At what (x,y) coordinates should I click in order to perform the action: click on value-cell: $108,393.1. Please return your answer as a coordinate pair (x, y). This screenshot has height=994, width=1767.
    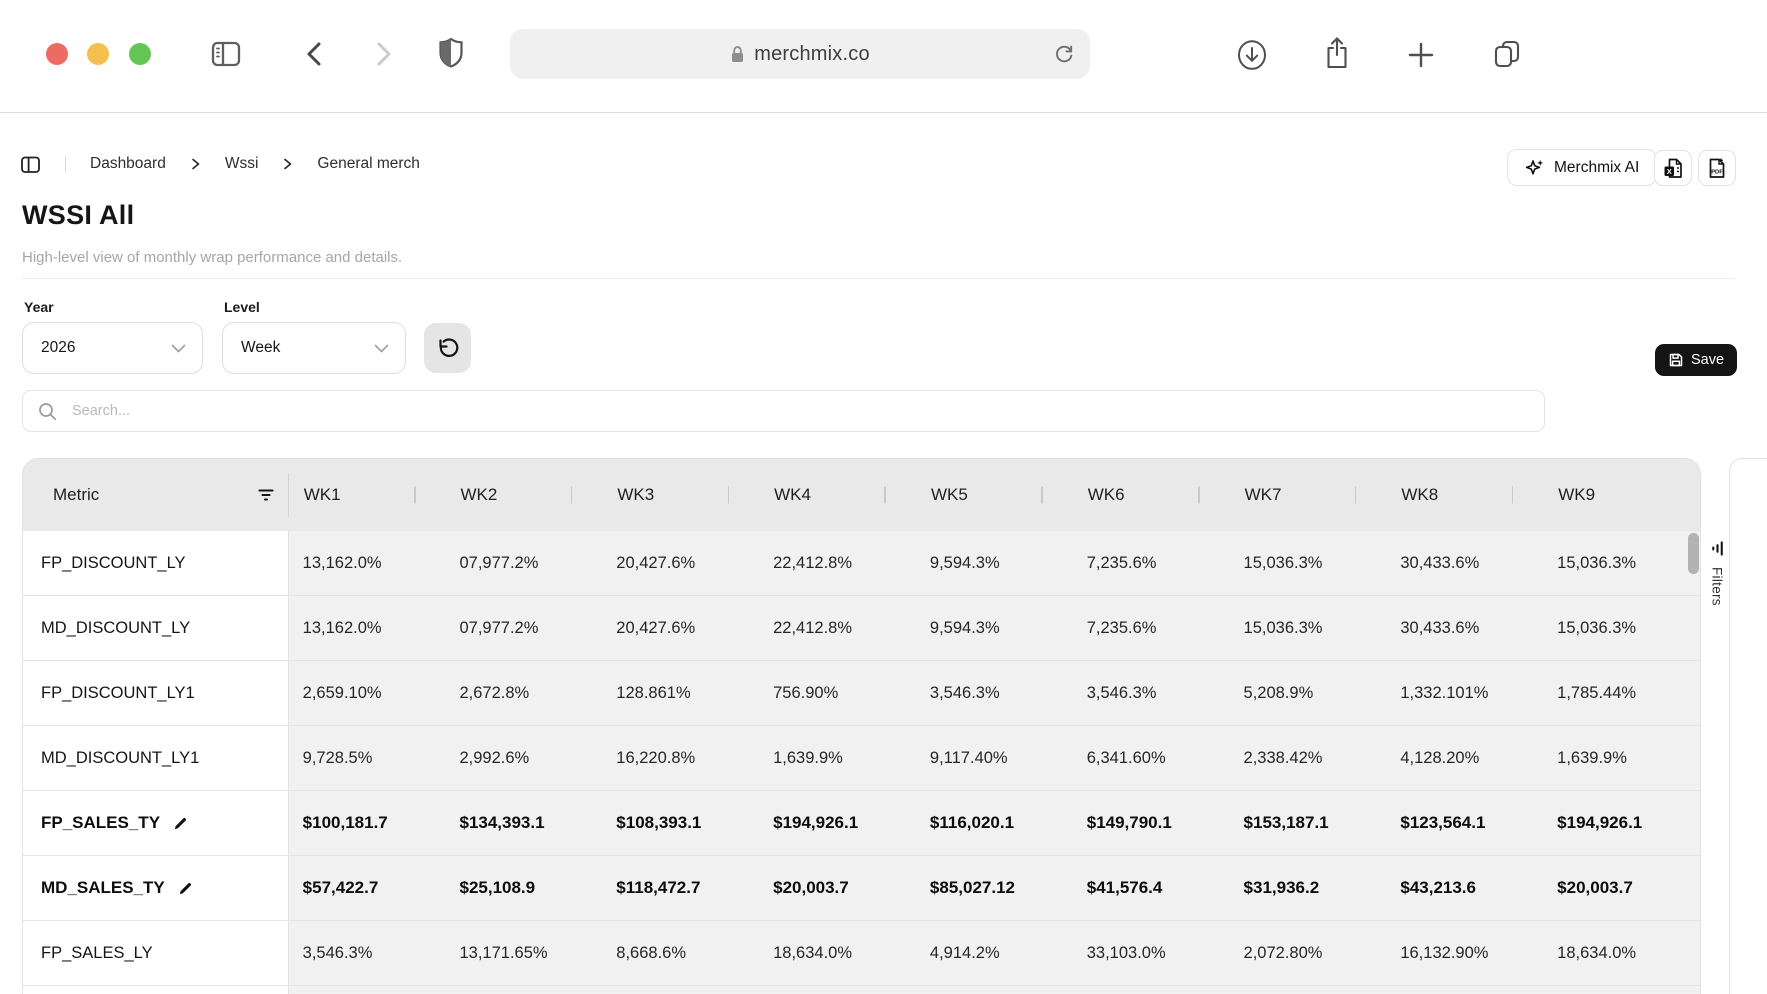
    Looking at the image, I should click on (681, 823).